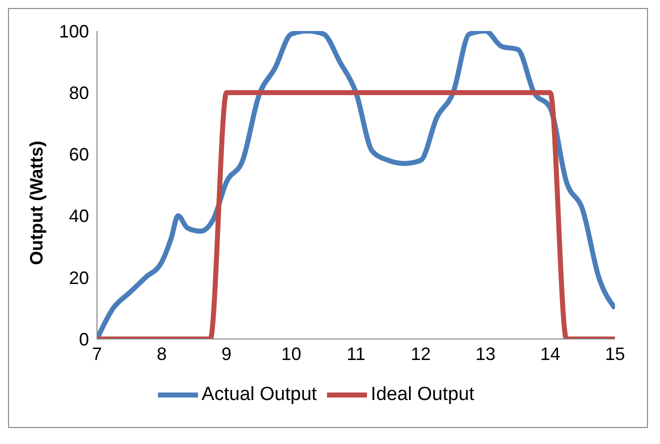 The width and height of the screenshot is (660, 444). What do you see at coordinates (83, 339) in the screenshot?
I see `y-tick-label: 0` at bounding box center [83, 339].